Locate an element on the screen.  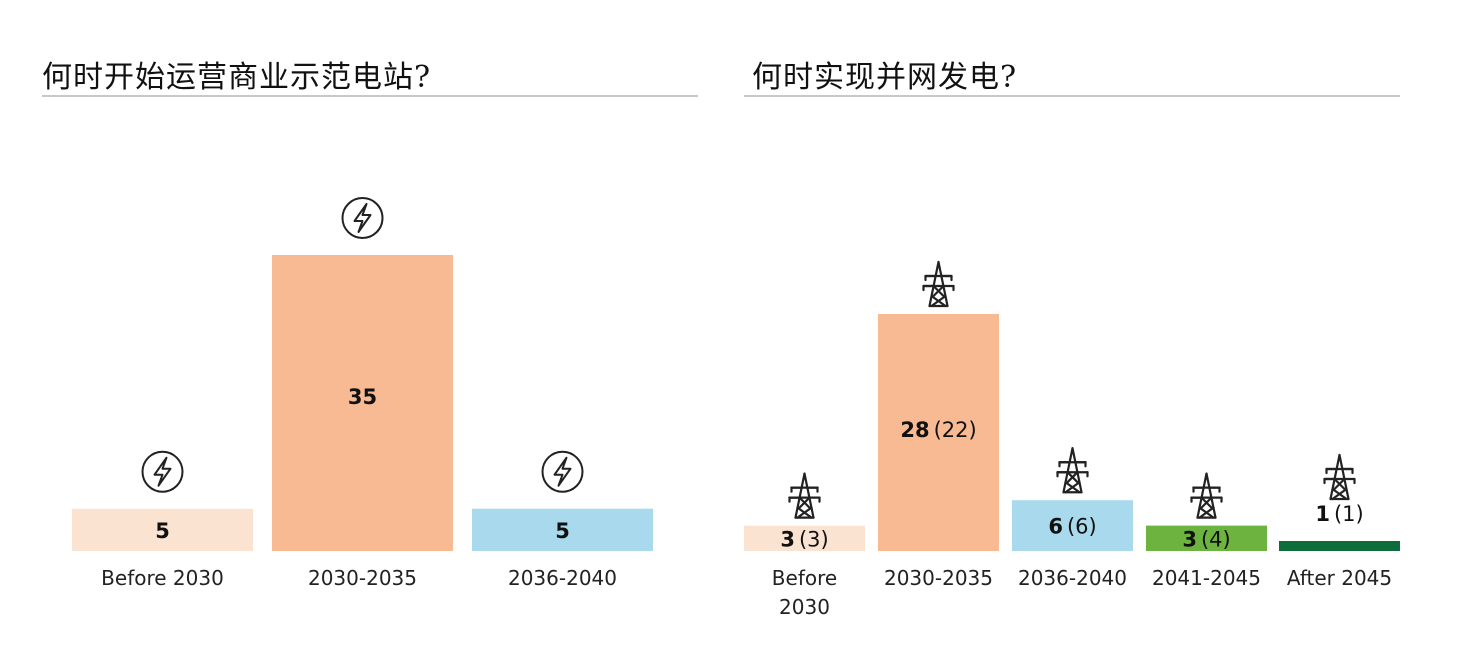
right-category-label-3: 2041-2045 is located at coordinates (1206, 578).